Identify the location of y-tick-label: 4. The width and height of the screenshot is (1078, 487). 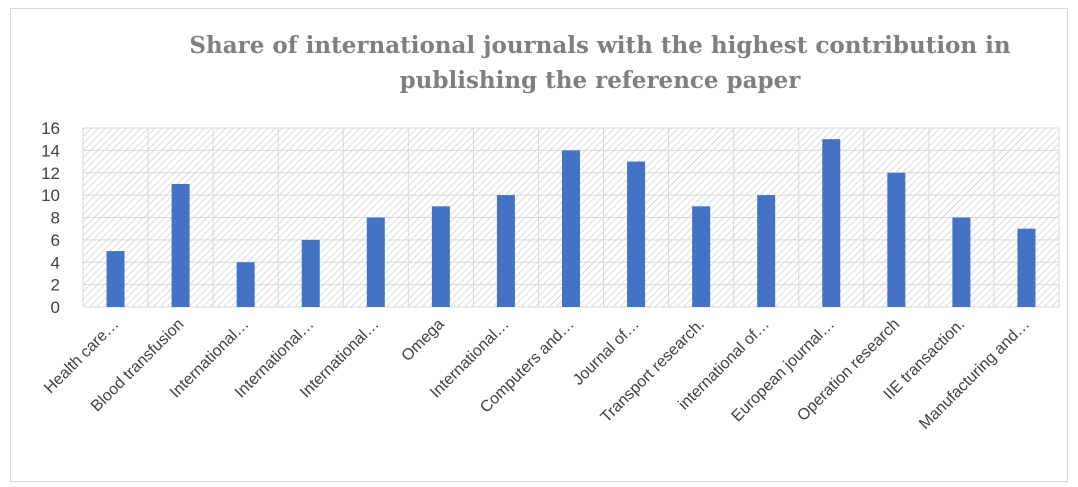
(55, 262).